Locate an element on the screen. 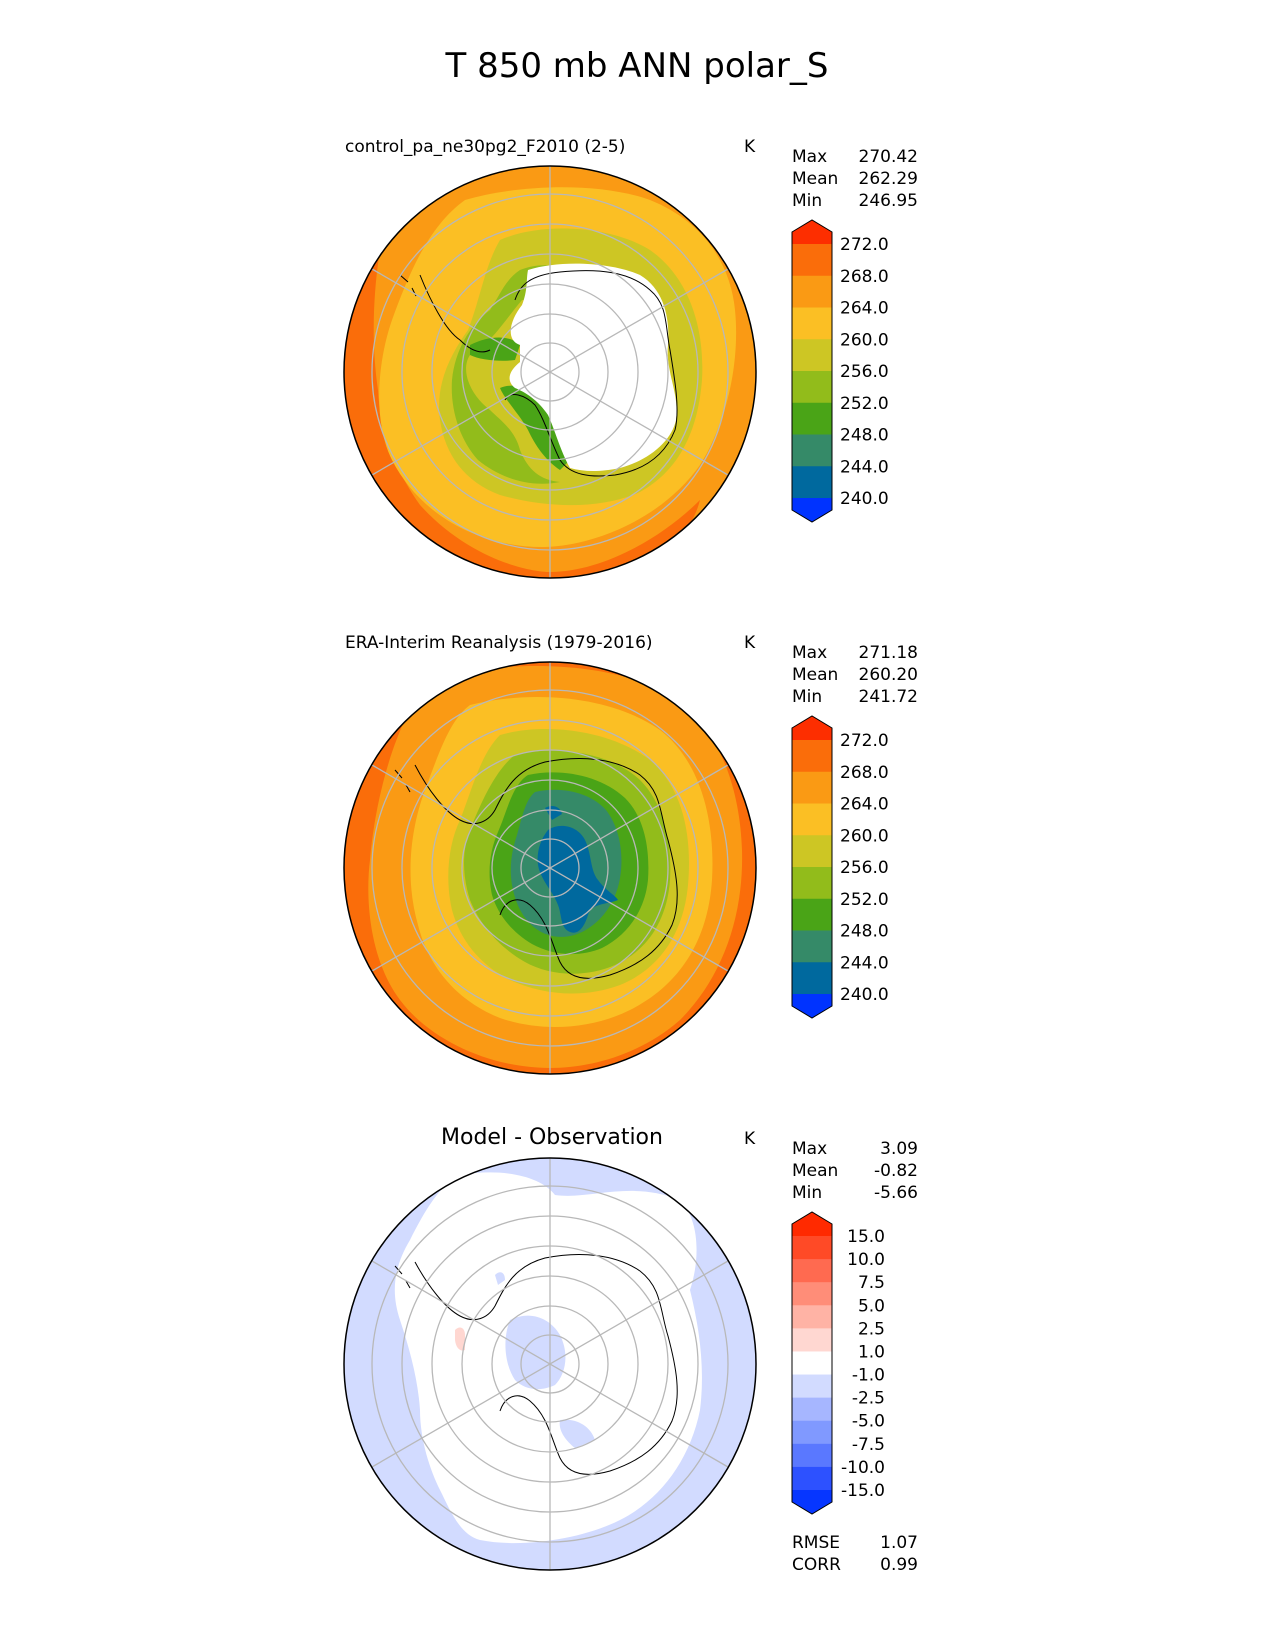 Image resolution: width=1275 pixels, height=1650 pixels. stat-value: 241.72 is located at coordinates (888, 697).